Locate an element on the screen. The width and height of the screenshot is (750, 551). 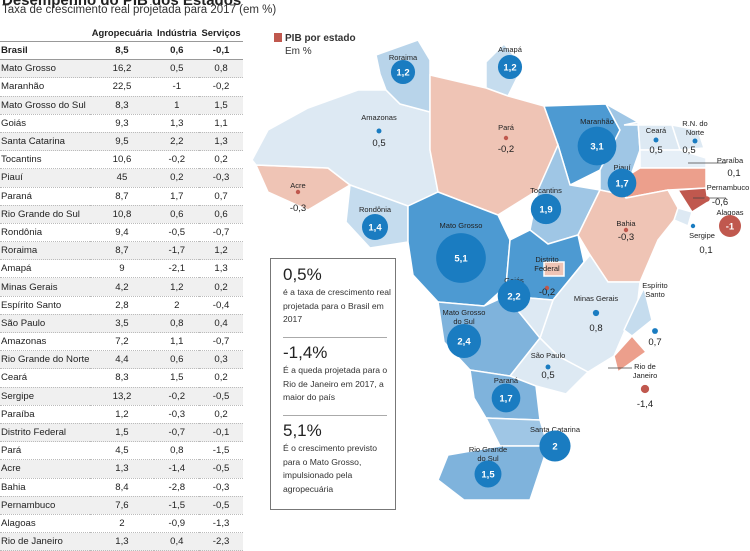
value-cell: 1,5 is located at coordinates (221, 105).